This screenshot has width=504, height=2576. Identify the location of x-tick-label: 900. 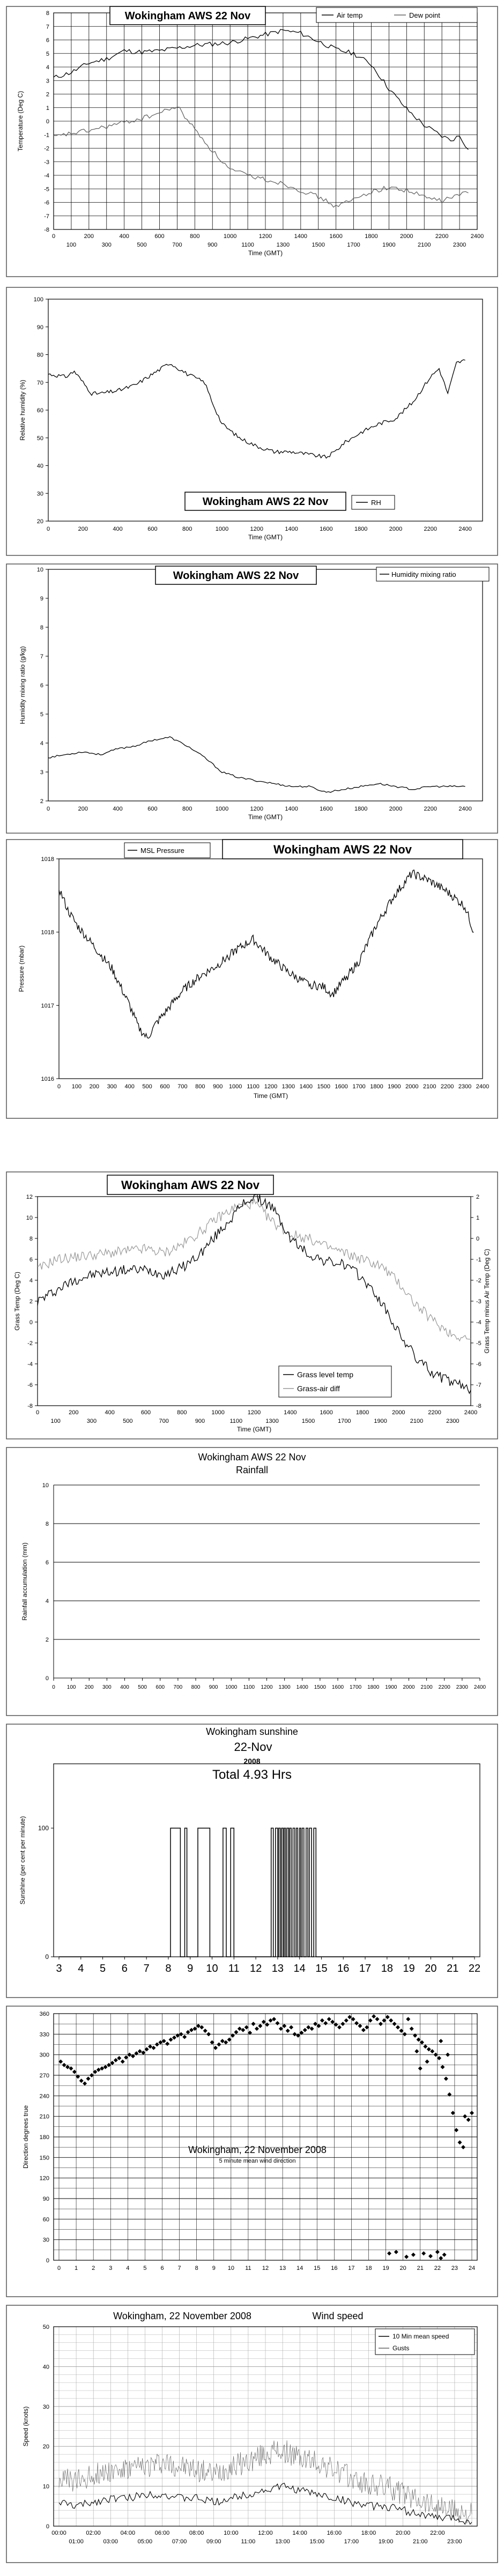
(213, 1687).